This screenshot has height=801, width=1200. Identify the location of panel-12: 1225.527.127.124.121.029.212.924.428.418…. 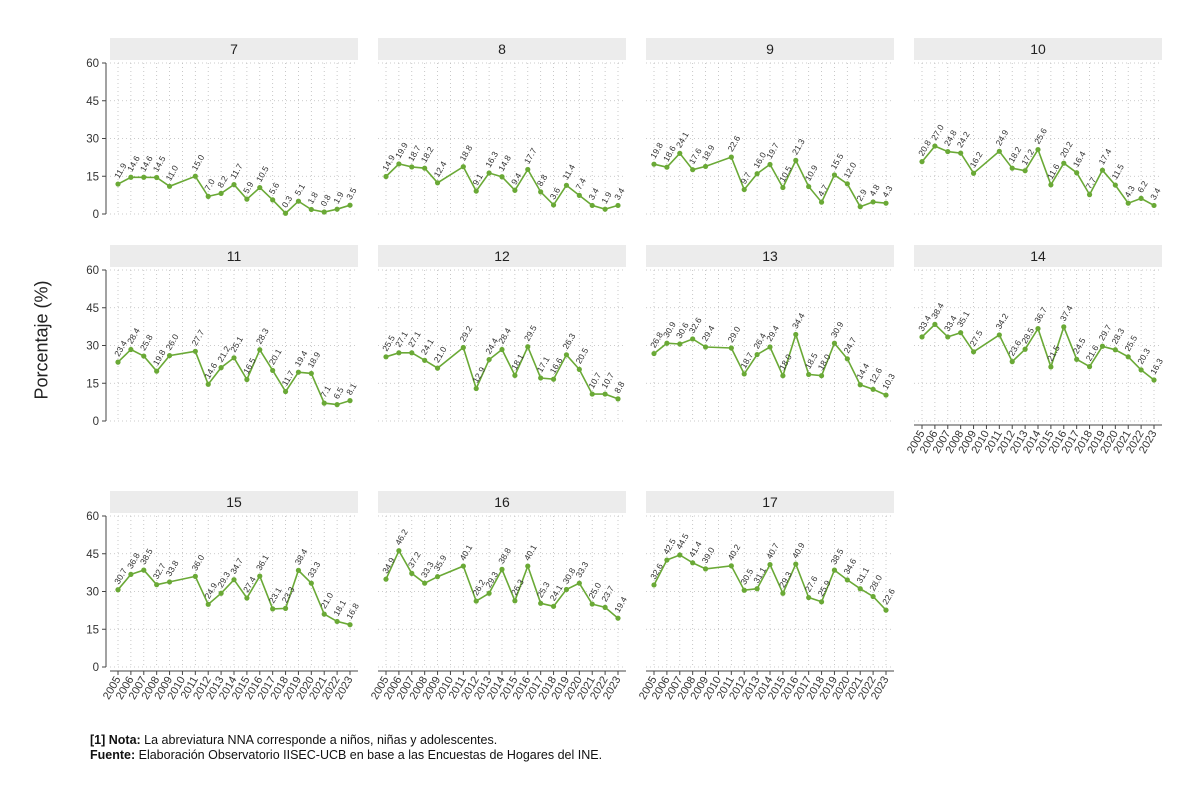
(502, 333).